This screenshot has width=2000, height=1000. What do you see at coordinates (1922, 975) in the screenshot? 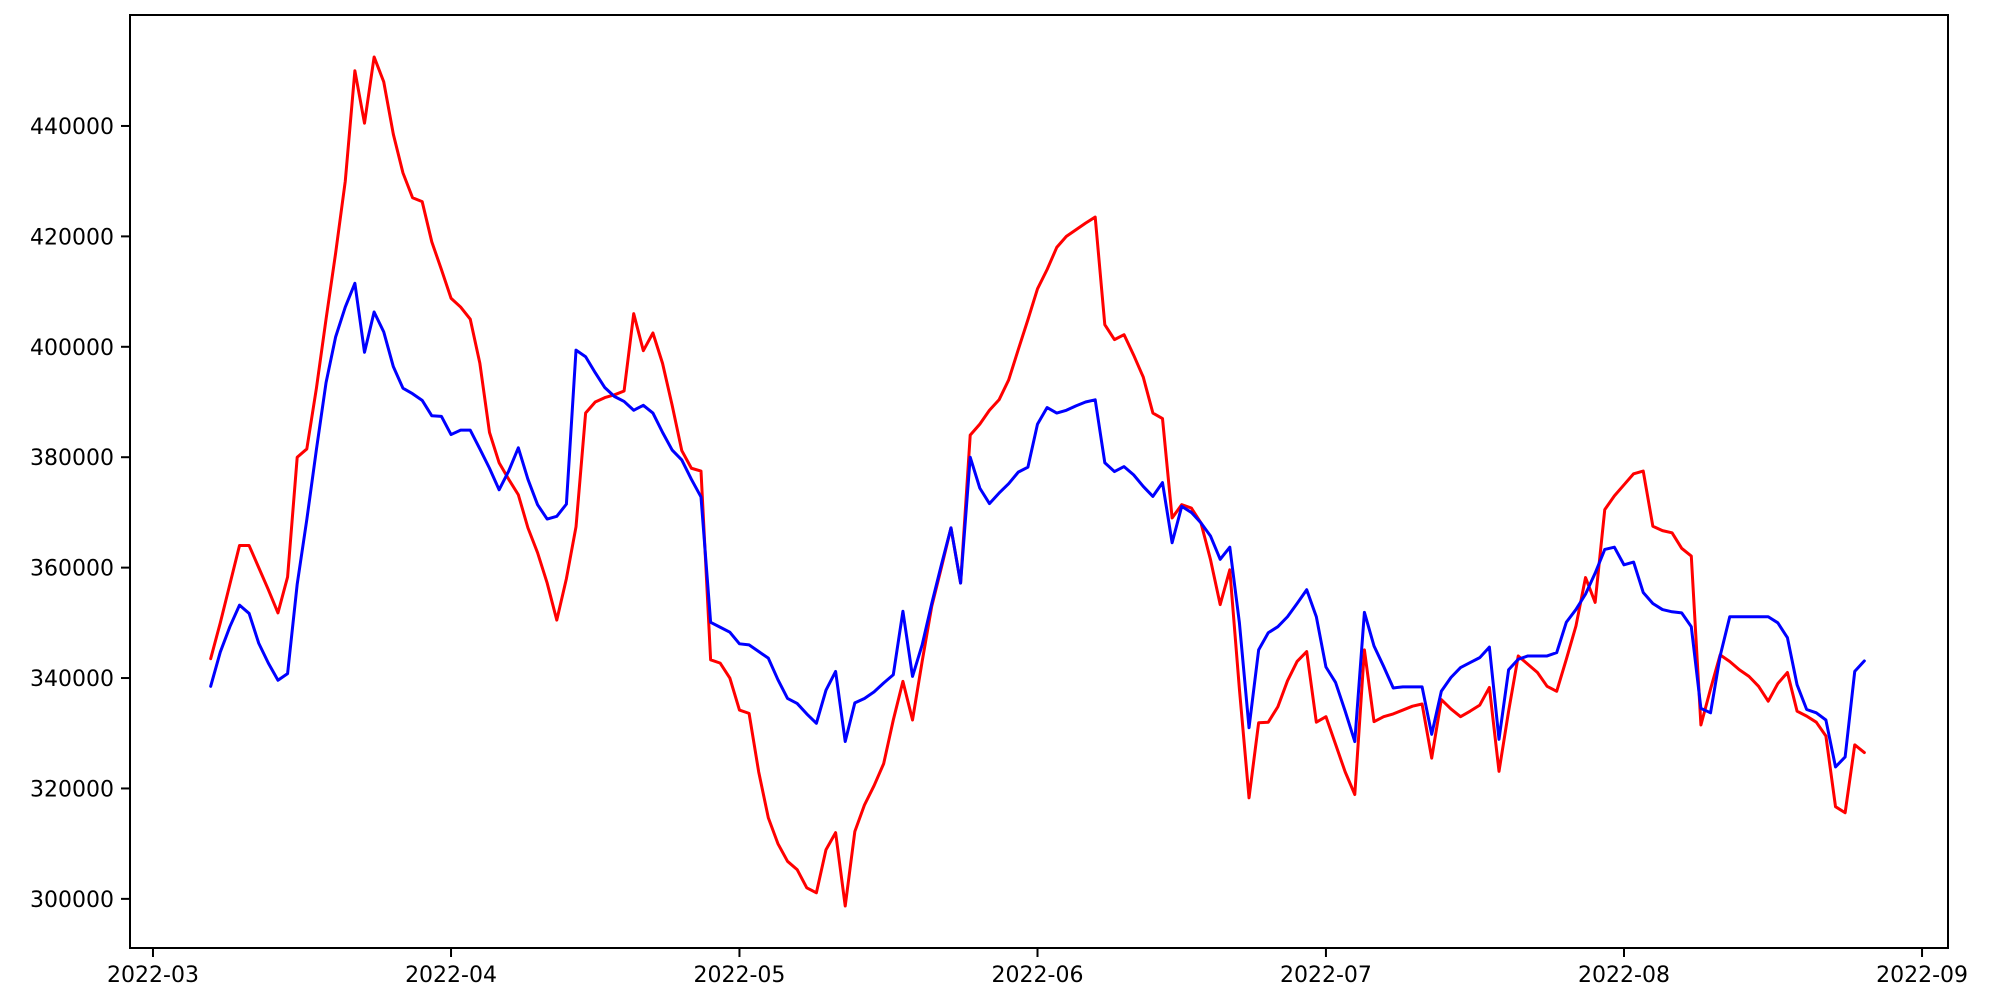
I see `x-tick-label: 2022-09` at bounding box center [1922, 975].